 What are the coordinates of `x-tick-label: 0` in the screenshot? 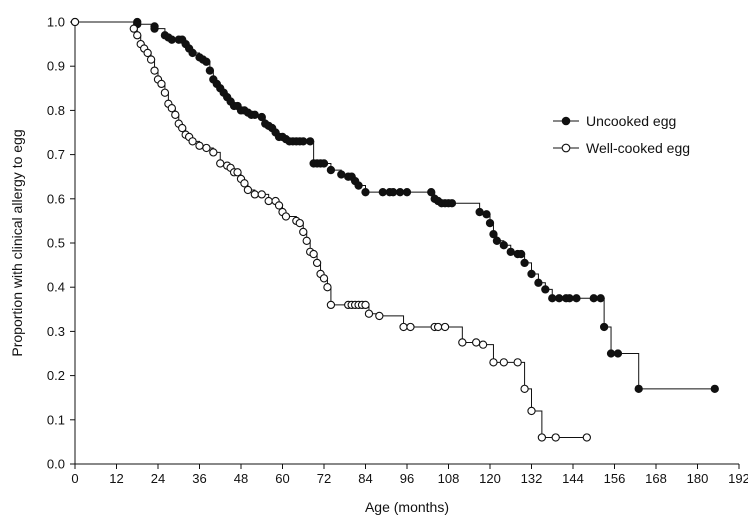 It's located at (74, 478).